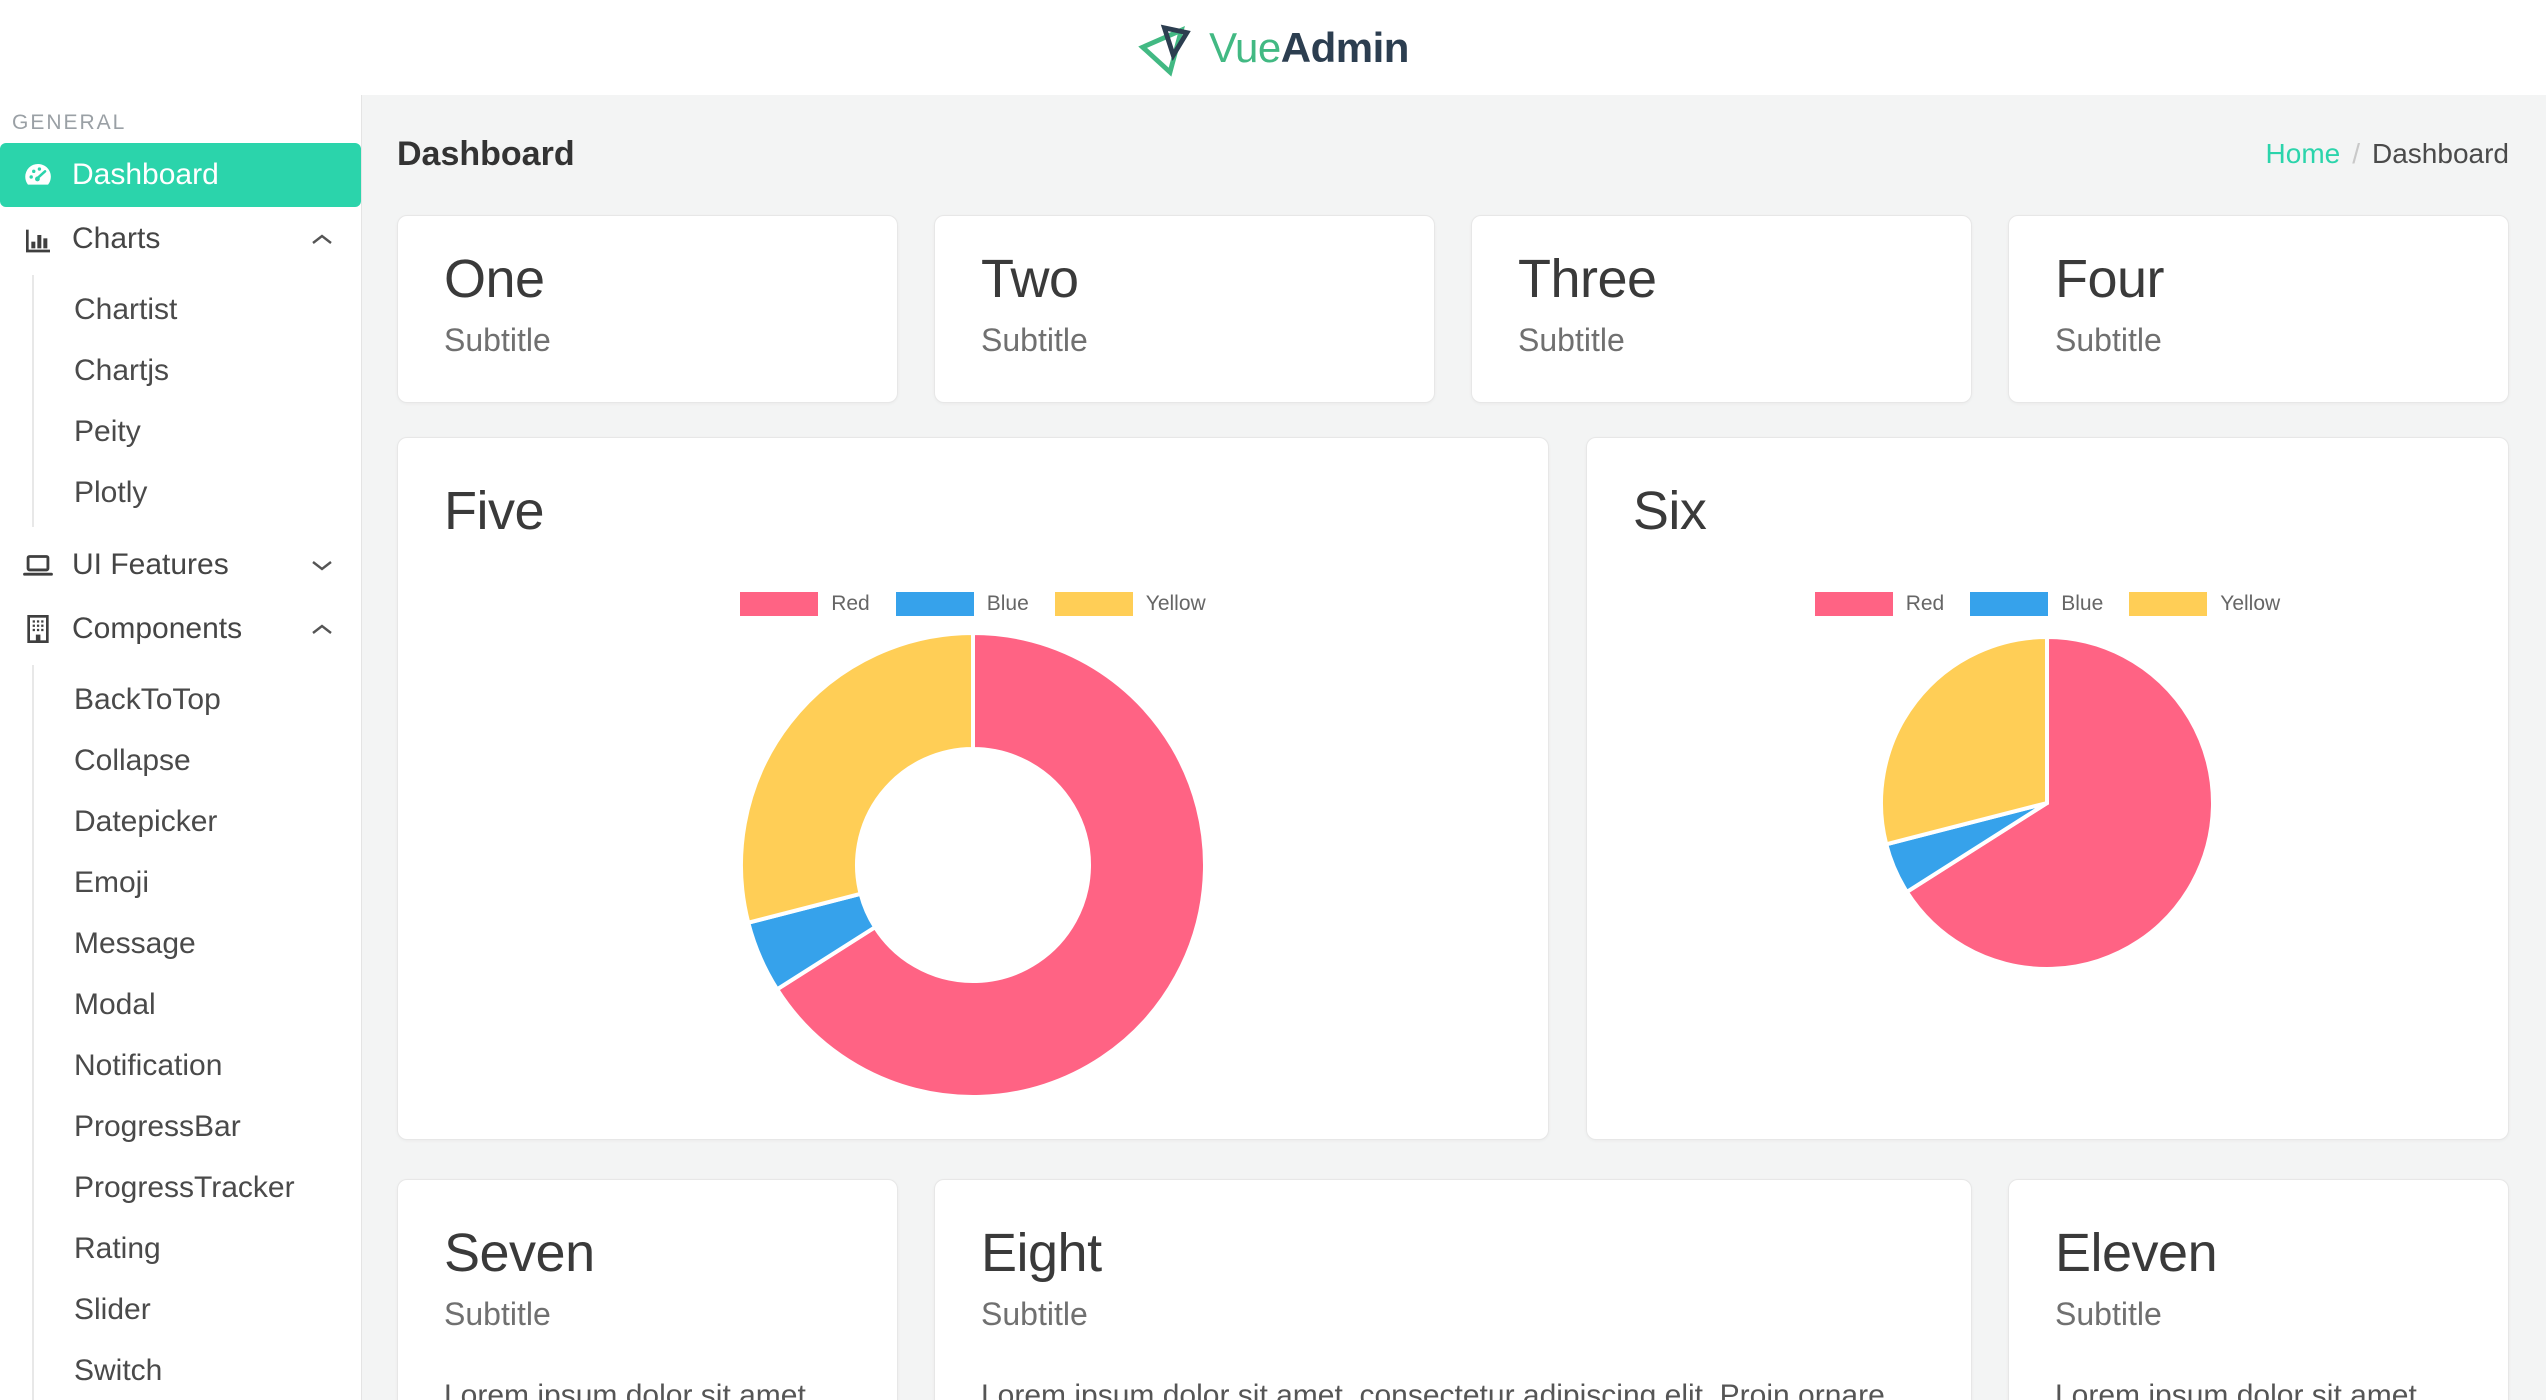  I want to click on pie-chart-canvas, so click(2047, 803).